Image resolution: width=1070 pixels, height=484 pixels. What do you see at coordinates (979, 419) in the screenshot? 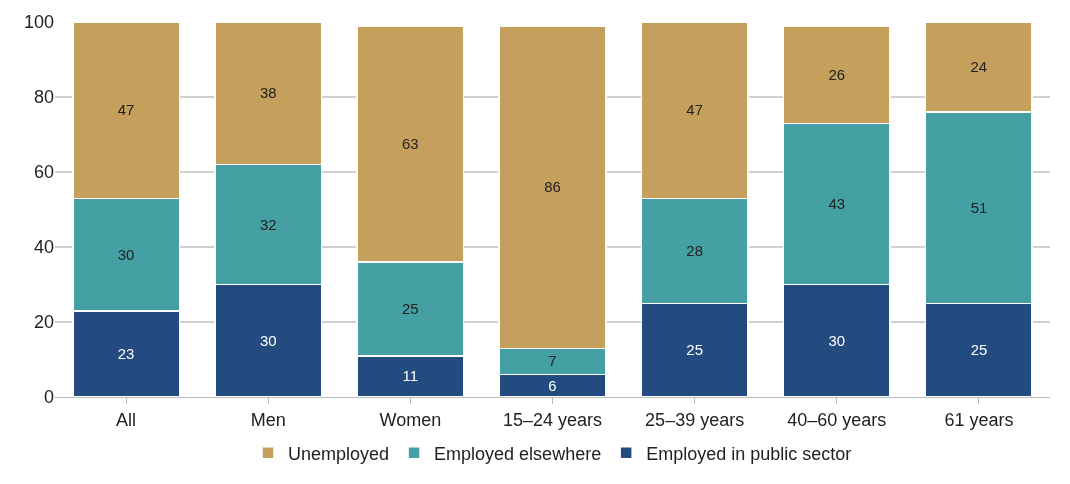
I see `x-tick-label: 61 years` at bounding box center [979, 419].